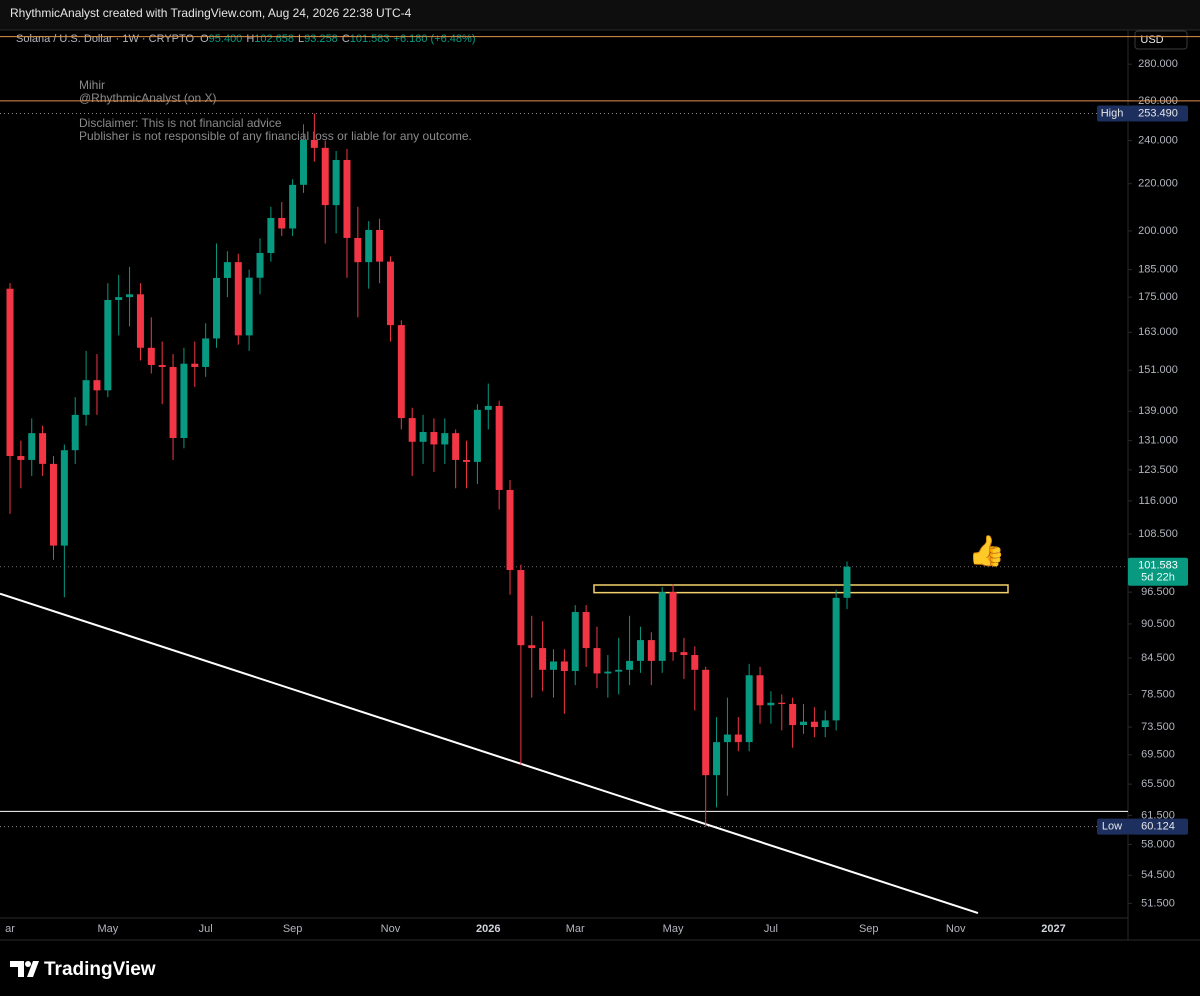  What do you see at coordinates (92, 85) in the screenshot?
I see `note: Mihir` at bounding box center [92, 85].